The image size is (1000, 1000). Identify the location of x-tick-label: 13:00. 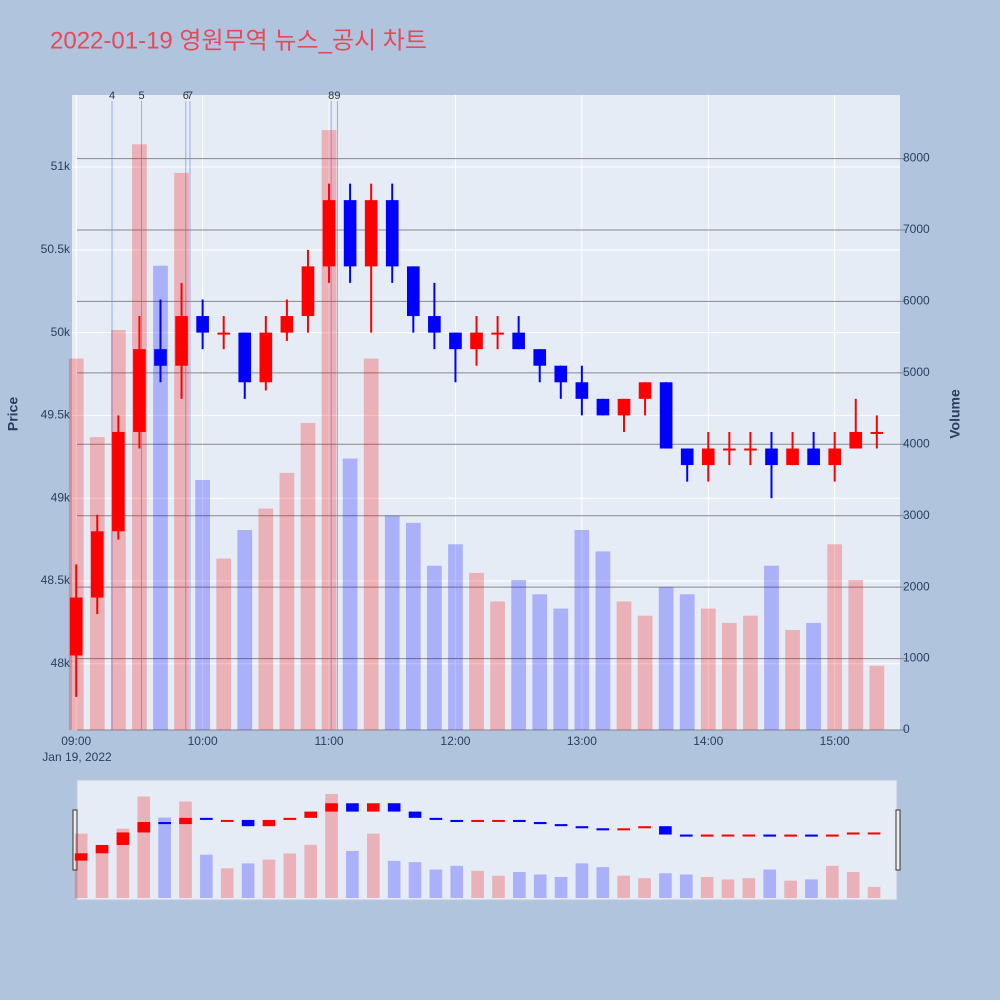
(582, 741).